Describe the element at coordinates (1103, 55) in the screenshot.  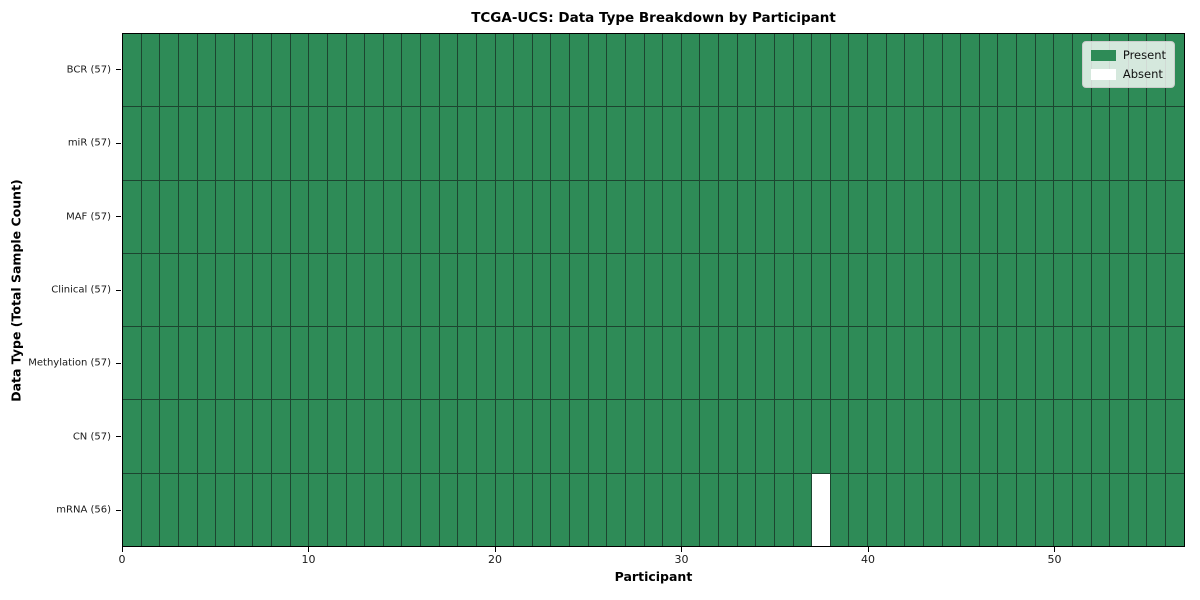
I see `legend-swatch-present` at that location.